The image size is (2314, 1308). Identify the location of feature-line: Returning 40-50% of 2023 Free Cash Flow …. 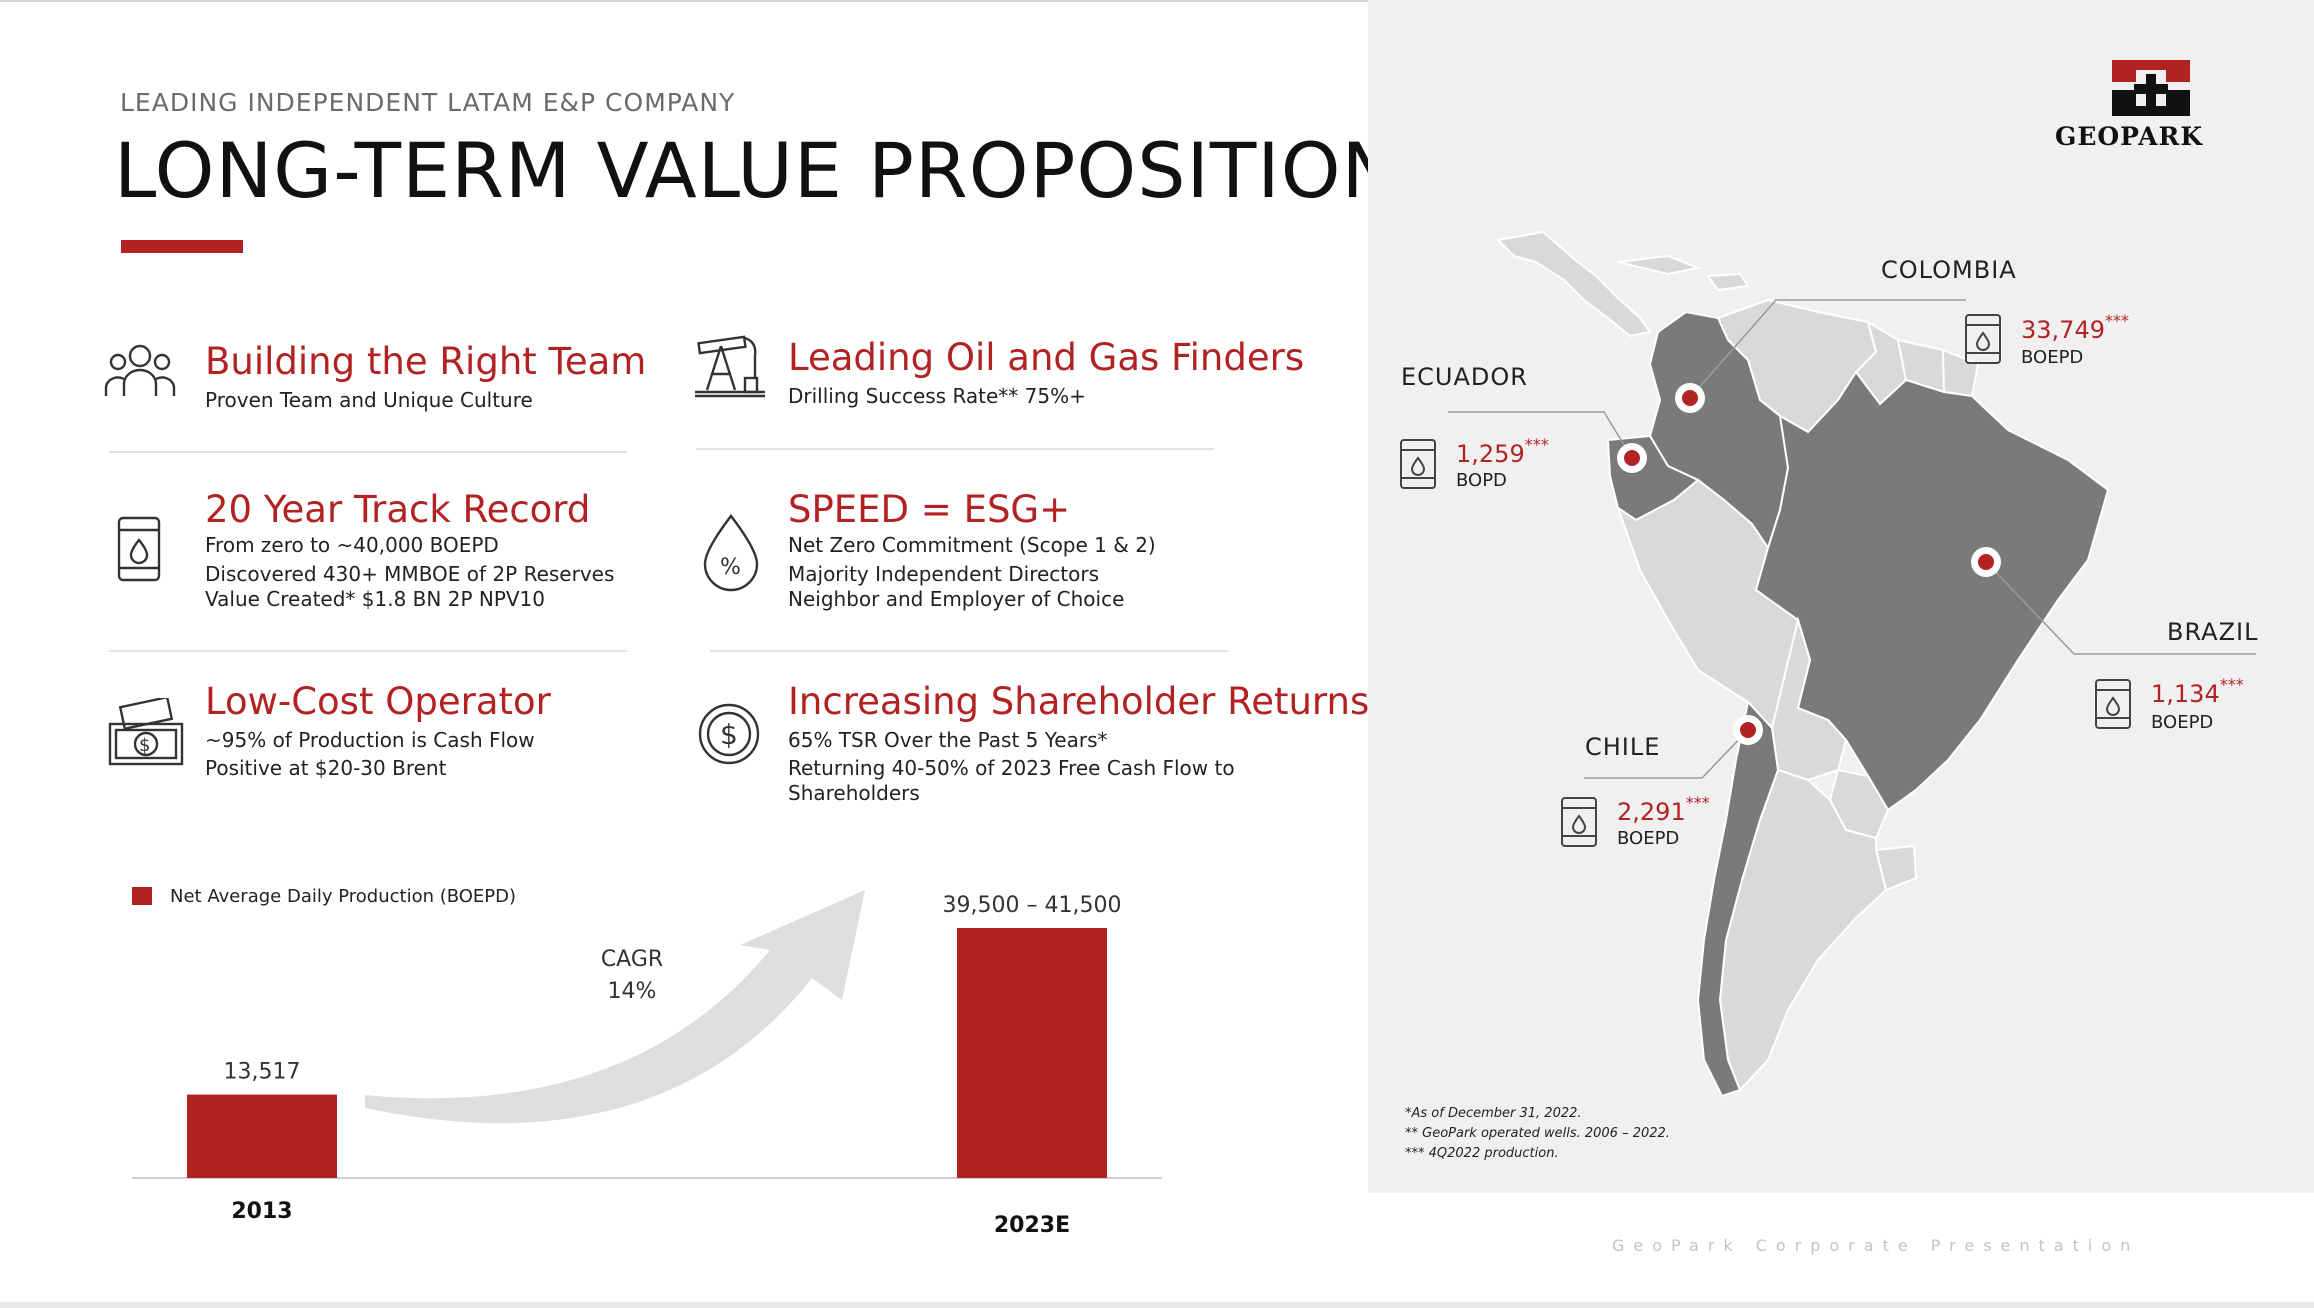
(1011, 768).